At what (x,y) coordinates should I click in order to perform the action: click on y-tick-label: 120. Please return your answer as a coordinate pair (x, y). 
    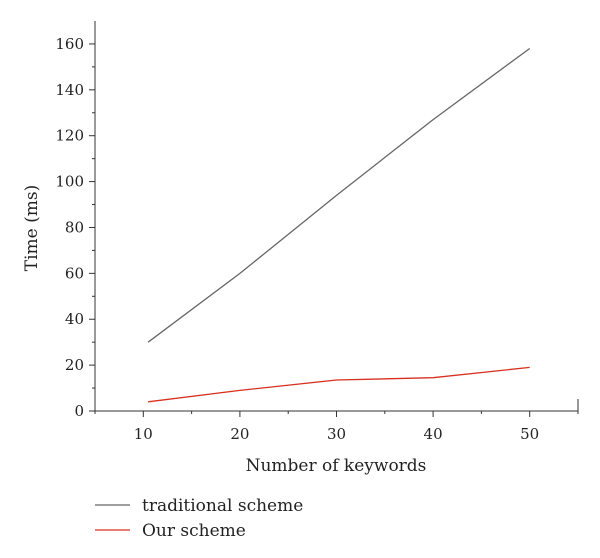
    Looking at the image, I should click on (69, 136).